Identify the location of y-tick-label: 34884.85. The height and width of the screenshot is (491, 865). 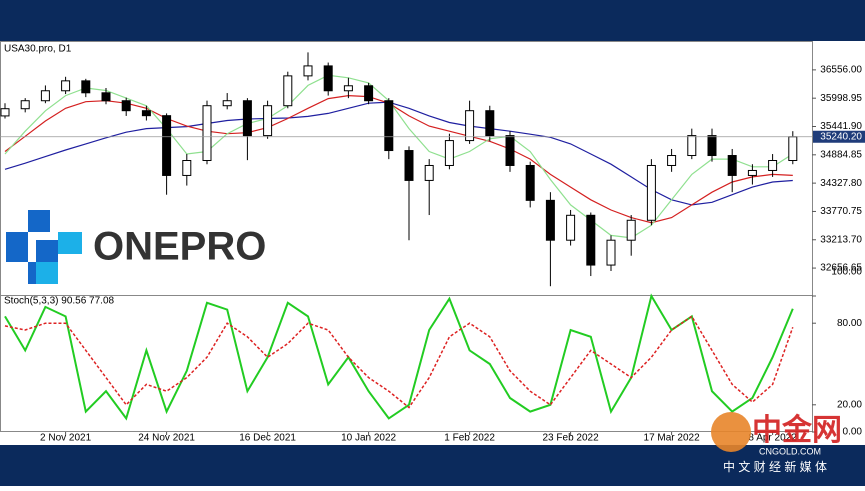
(841, 154).